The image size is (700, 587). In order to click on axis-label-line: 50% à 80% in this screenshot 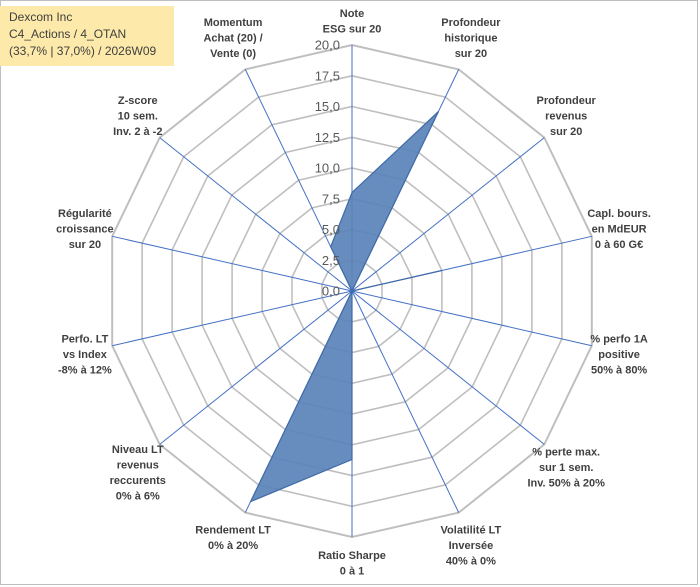, I will do `click(619, 370)`.